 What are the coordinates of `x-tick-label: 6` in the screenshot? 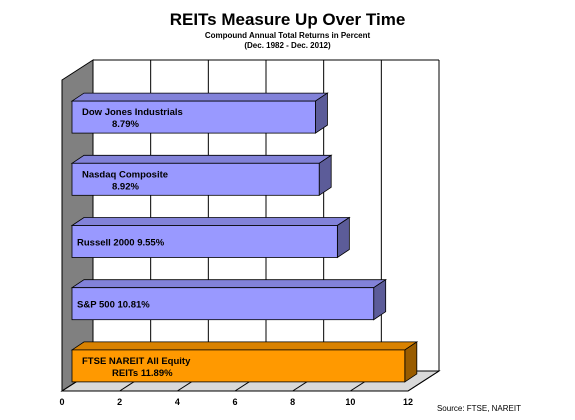 It's located at (234, 402).